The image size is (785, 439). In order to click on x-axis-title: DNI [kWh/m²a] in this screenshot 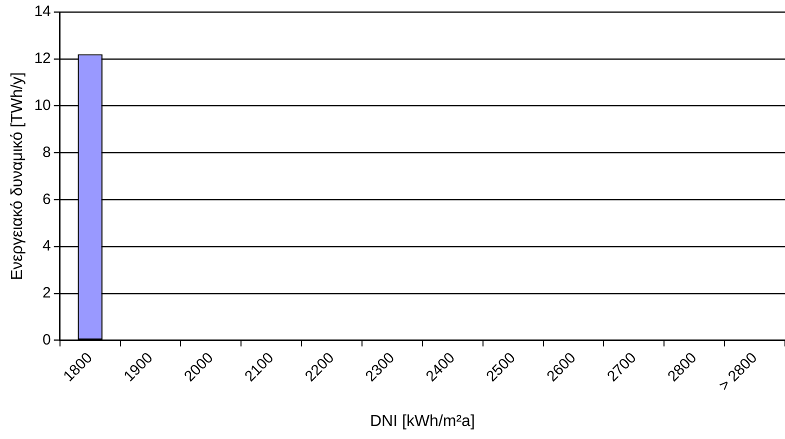, I will do `click(422, 421)`.